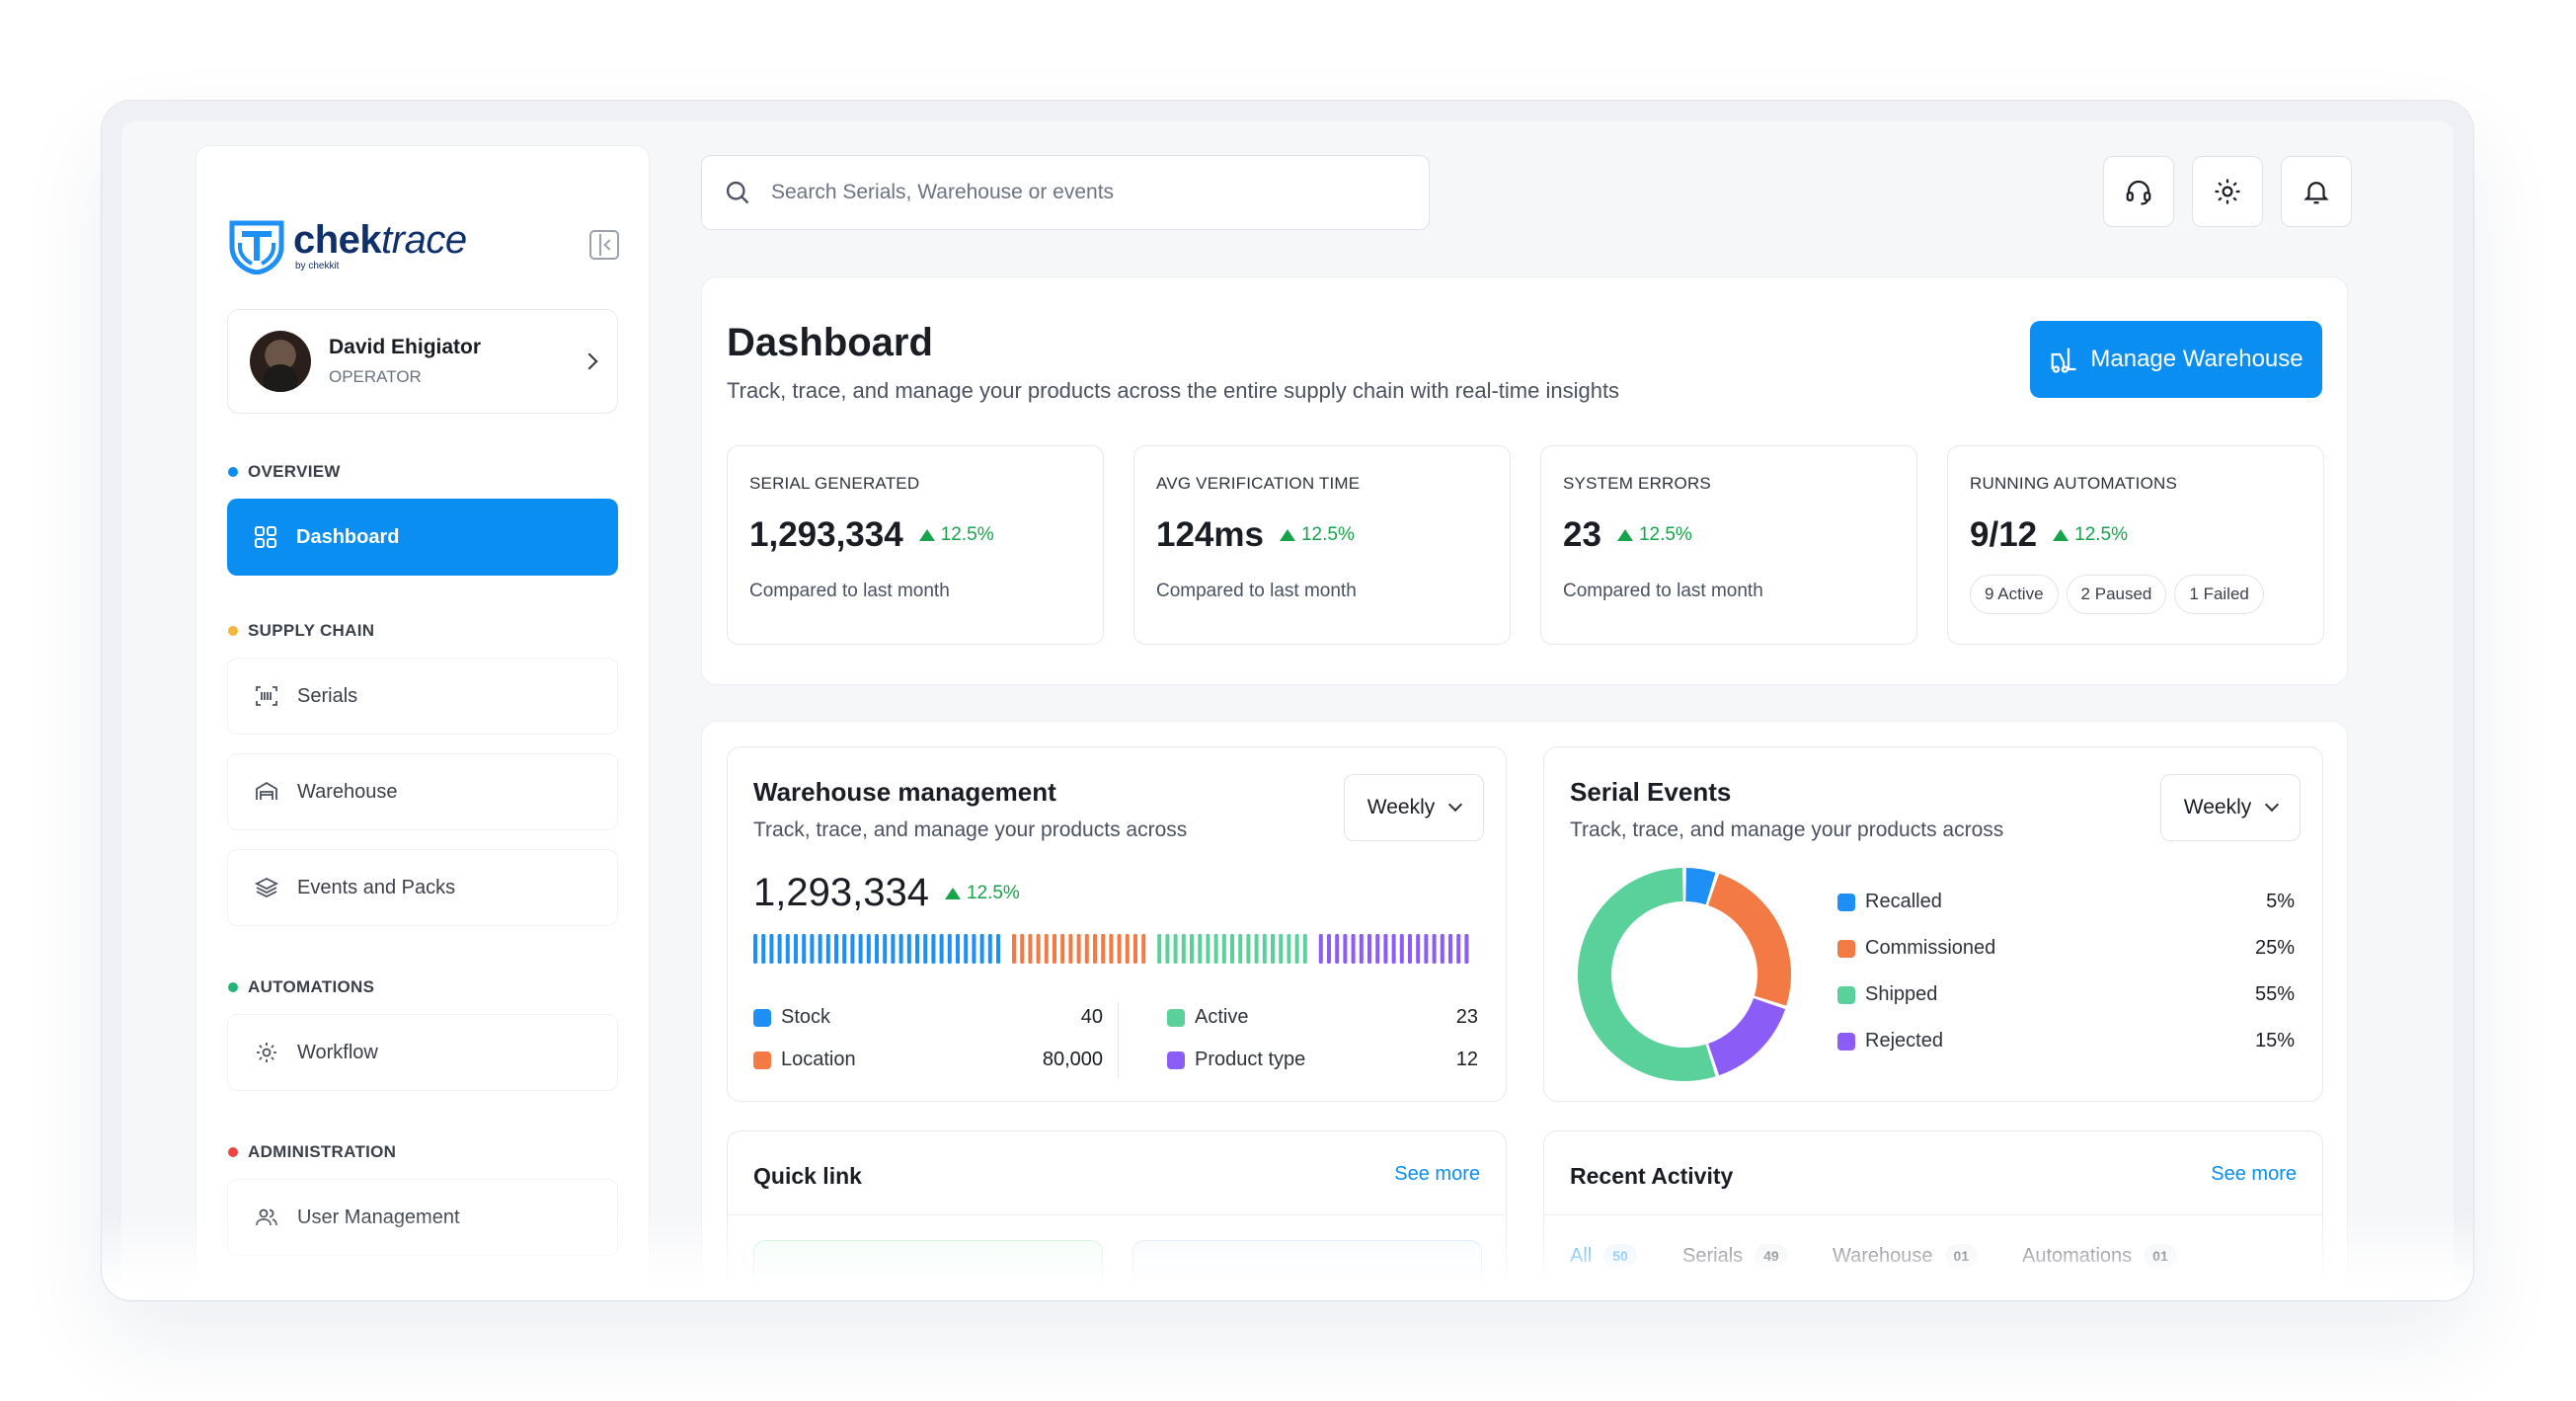 Image resolution: width=2576 pixels, height=1401 pixels. Describe the element at coordinates (1647, 974) in the screenshot. I see `donut-slice-shipped` at that location.